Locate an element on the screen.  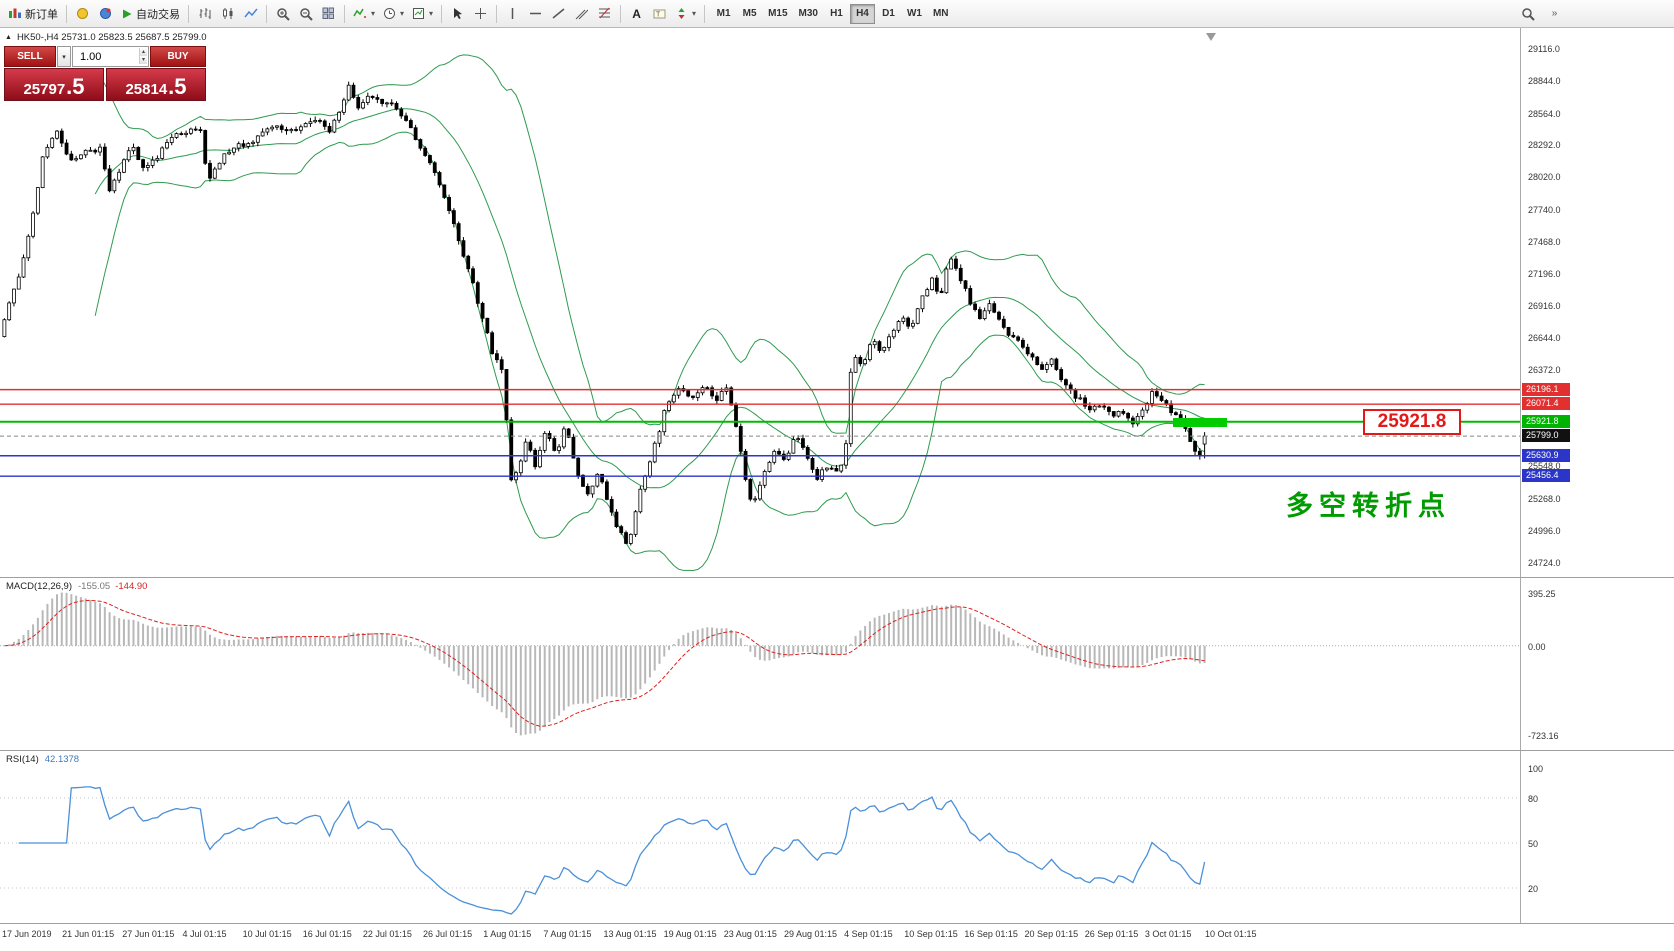
price-scale-tick: 24724.0 is located at coordinates (1544, 562).